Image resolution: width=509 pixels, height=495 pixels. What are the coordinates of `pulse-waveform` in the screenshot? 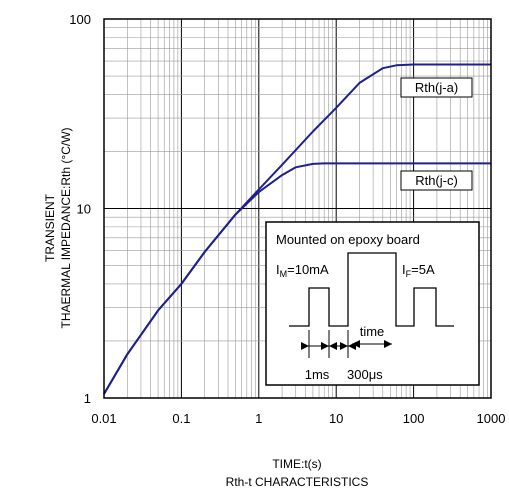 It's located at (371, 289).